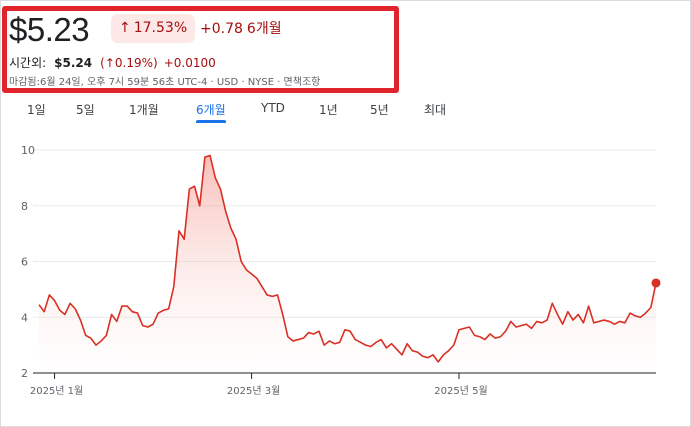 The image size is (691, 427). I want to click on absolute-change: +0.78 6개월, so click(241, 28).